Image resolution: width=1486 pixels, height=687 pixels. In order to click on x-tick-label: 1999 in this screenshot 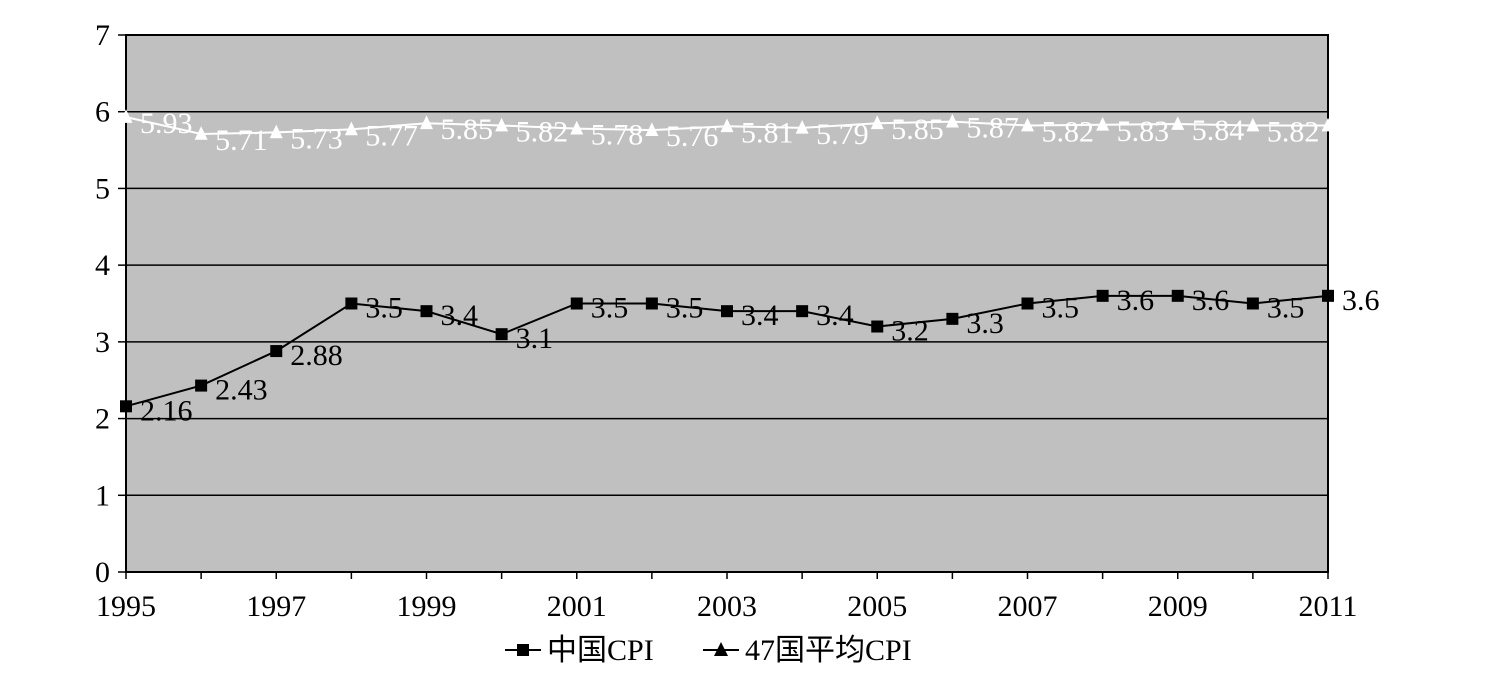, I will do `click(427, 606)`.